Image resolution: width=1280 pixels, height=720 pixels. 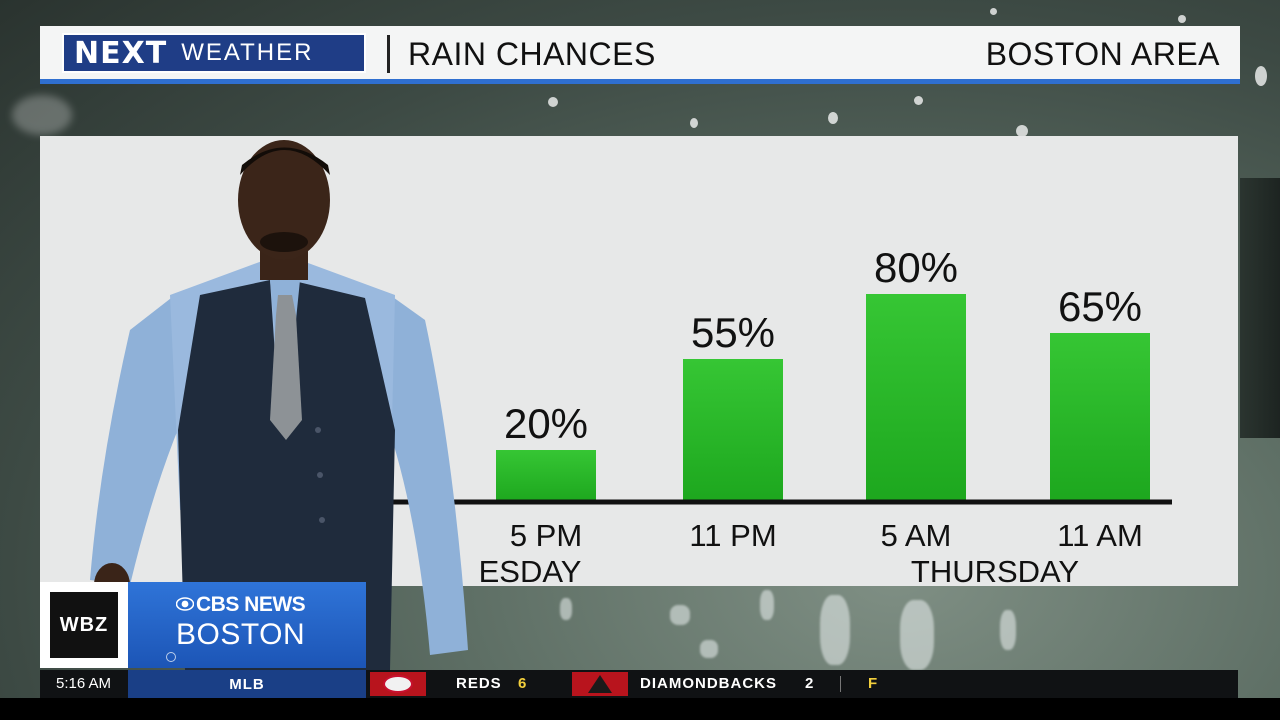 What do you see at coordinates (546, 535) in the screenshot?
I see `category-tick-label: 5 PM` at bounding box center [546, 535].